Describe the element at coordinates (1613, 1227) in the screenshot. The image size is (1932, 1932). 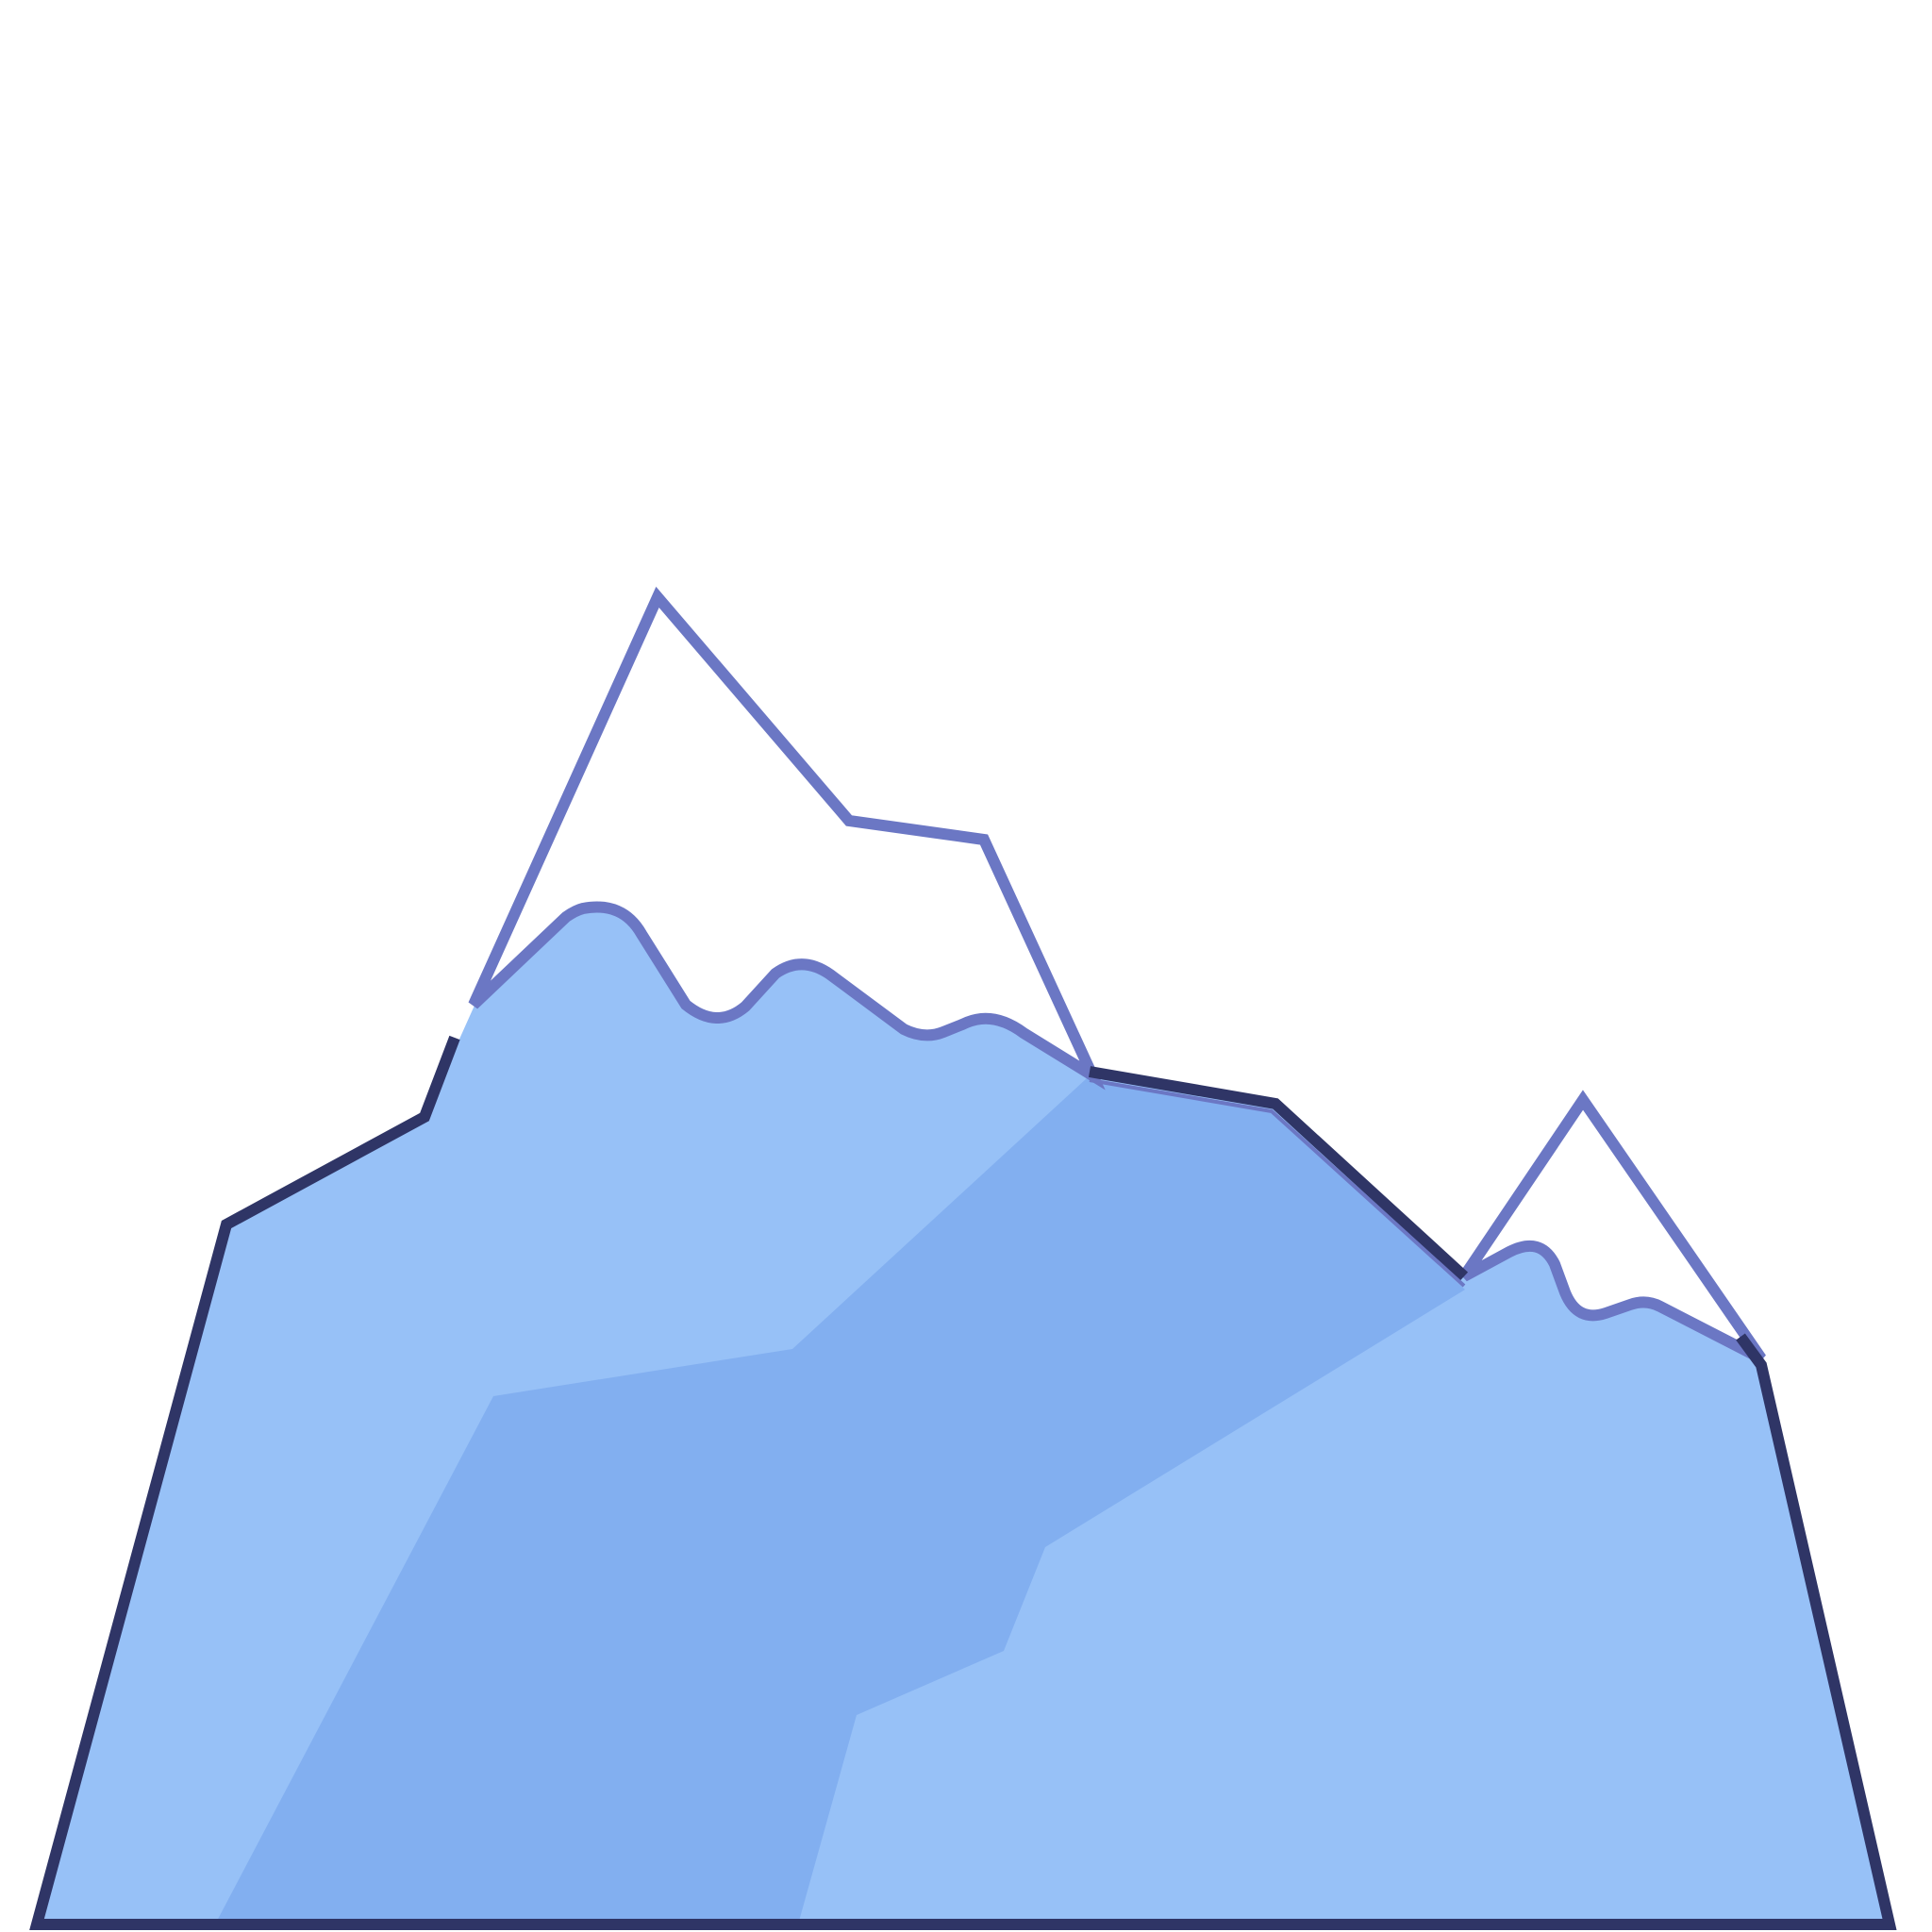
I see `snow-cap-small-peak` at that location.